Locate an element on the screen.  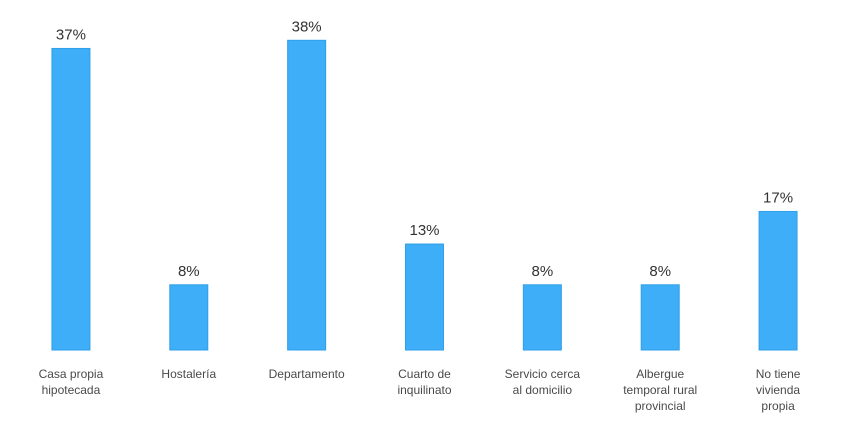
category-label-6: Albergue temporal rural provincial is located at coordinates (660, 390).